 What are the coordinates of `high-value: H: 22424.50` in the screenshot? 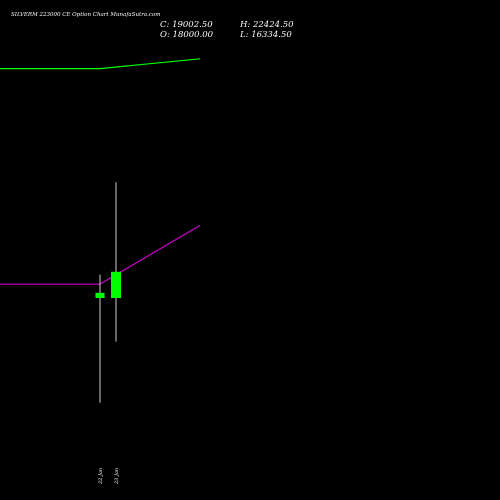 It's located at (266, 25).